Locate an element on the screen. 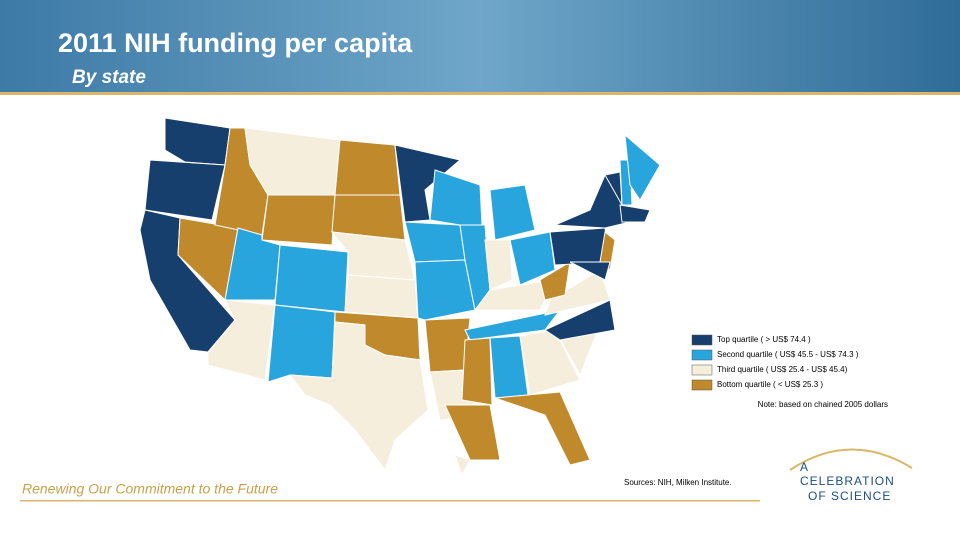  footer-rule is located at coordinates (390, 501).